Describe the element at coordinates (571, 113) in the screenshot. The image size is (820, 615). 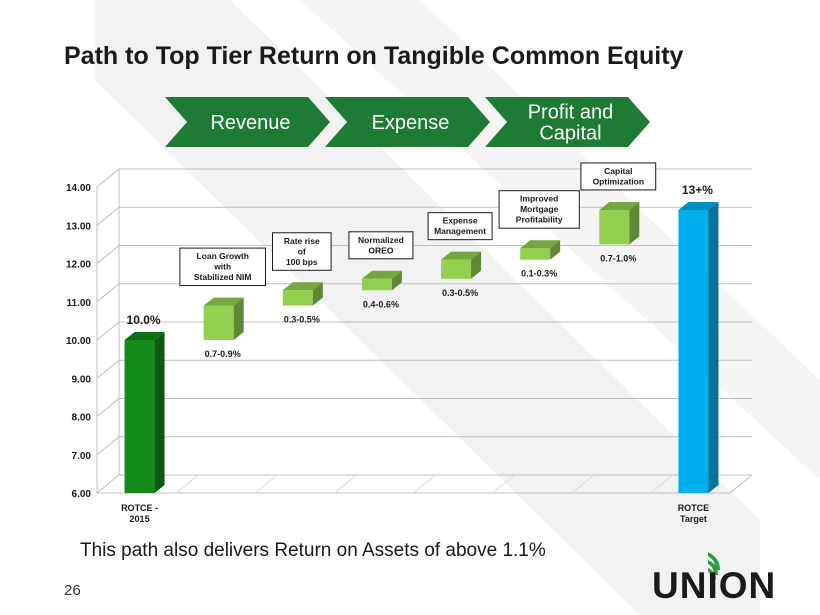
I see `process-step-label: Profit and` at that location.